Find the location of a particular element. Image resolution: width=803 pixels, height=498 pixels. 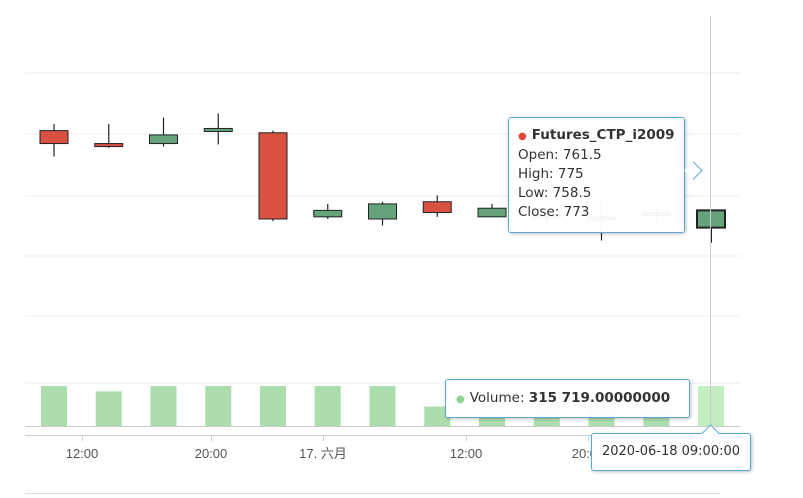

volume-tooltip: ● Volume: 315 719.00000000 is located at coordinates (567, 398).